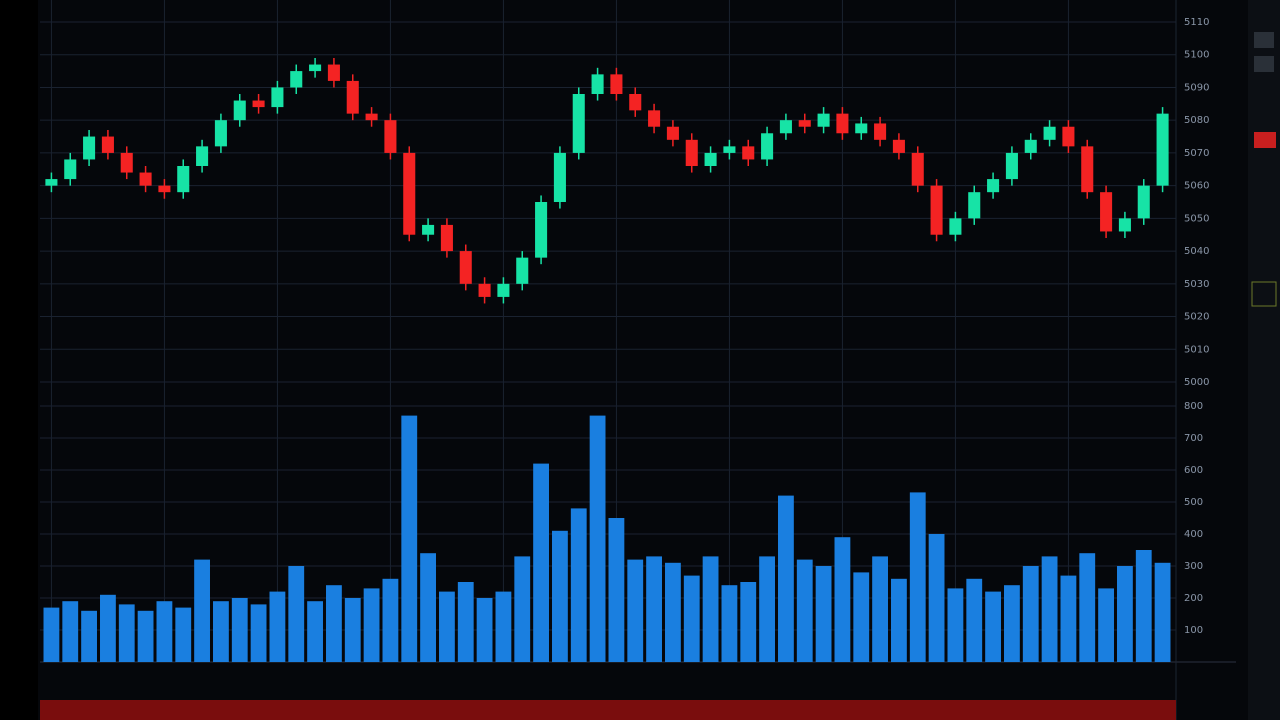 The width and height of the screenshot is (1280, 720). I want to click on y-tick-label: 5000, so click(1196, 382).